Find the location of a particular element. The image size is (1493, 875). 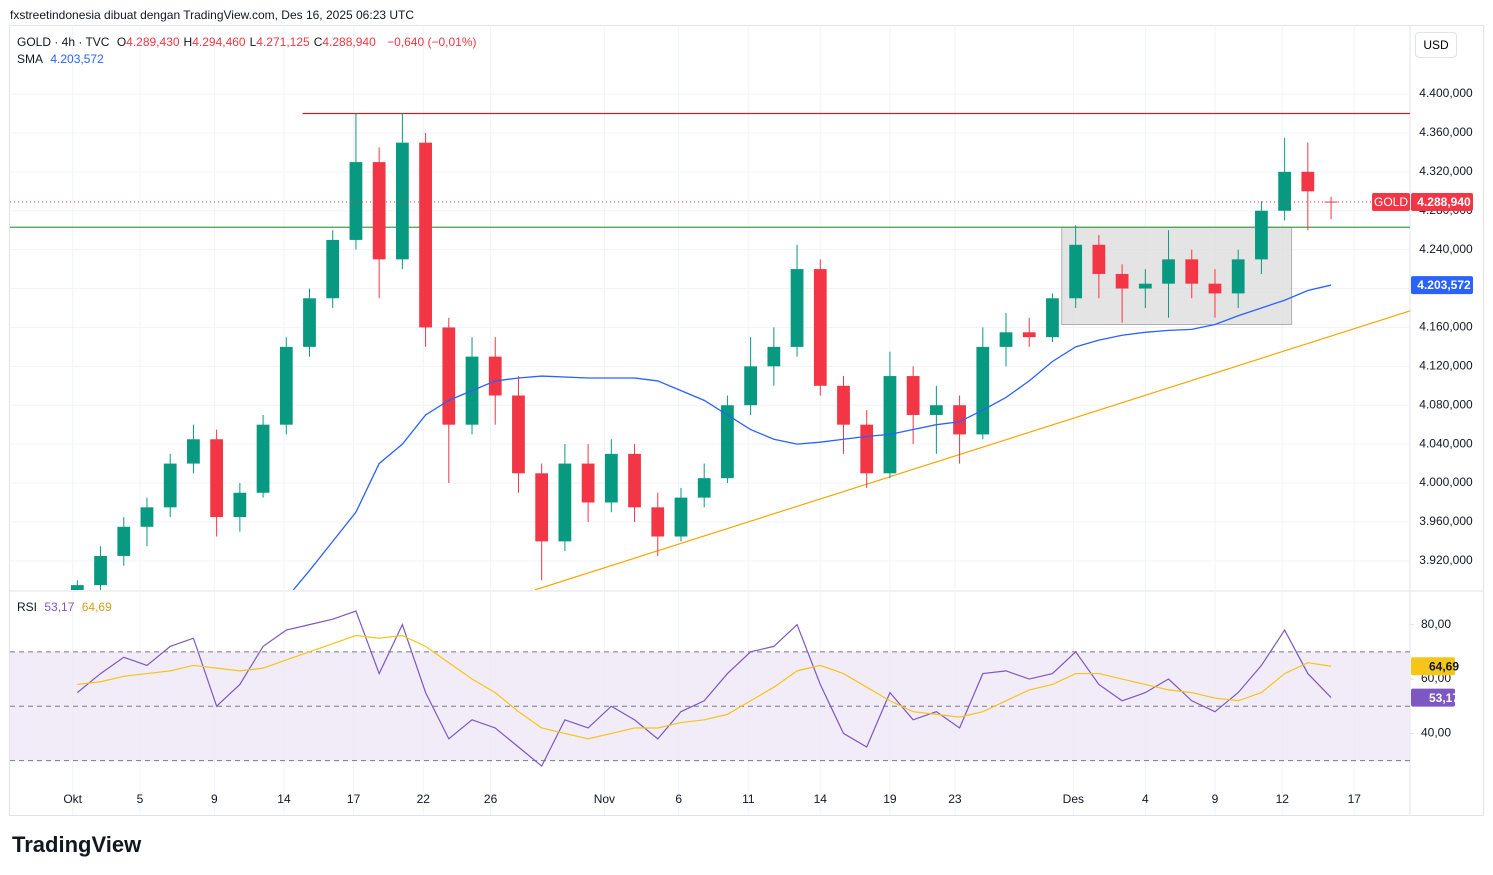

ohlc-value: 4.294,460 is located at coordinates (219, 42).